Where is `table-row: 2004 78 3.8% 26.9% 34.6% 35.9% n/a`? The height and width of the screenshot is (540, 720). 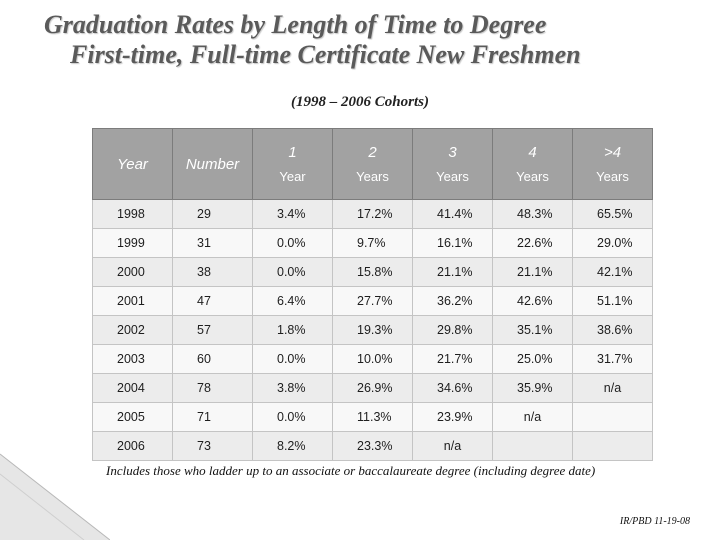 table-row: 2004 78 3.8% 26.9% 34.6% 35.9% n/a is located at coordinates (372, 388).